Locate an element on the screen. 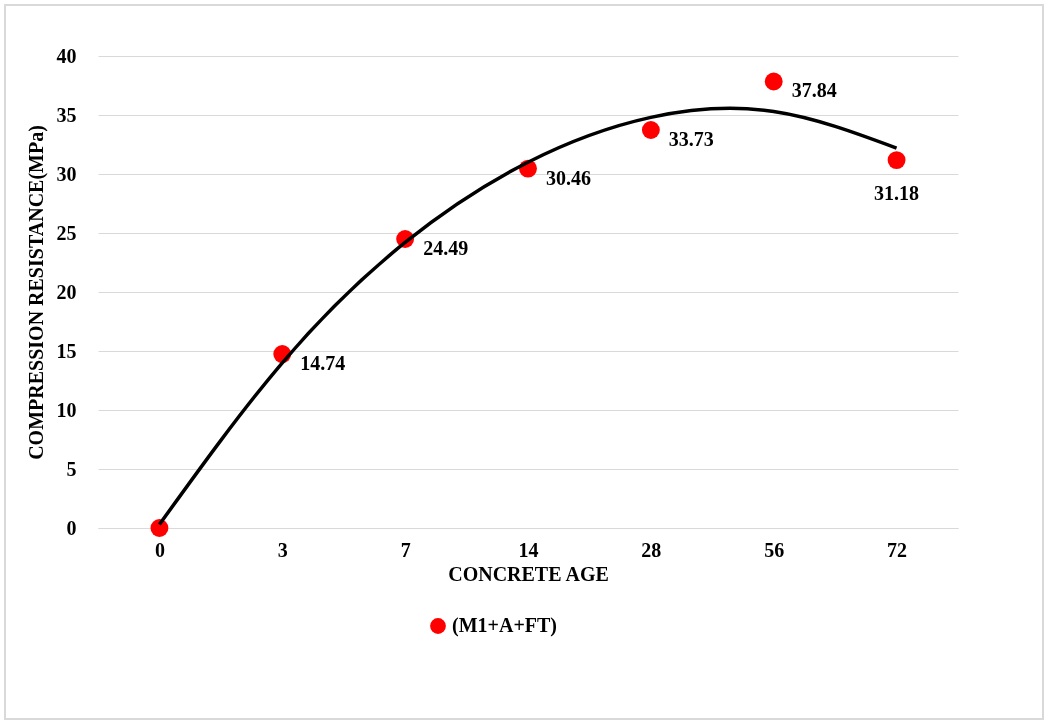 This screenshot has width=1052, height=728. data-label: 14.74 is located at coordinates (323, 363).